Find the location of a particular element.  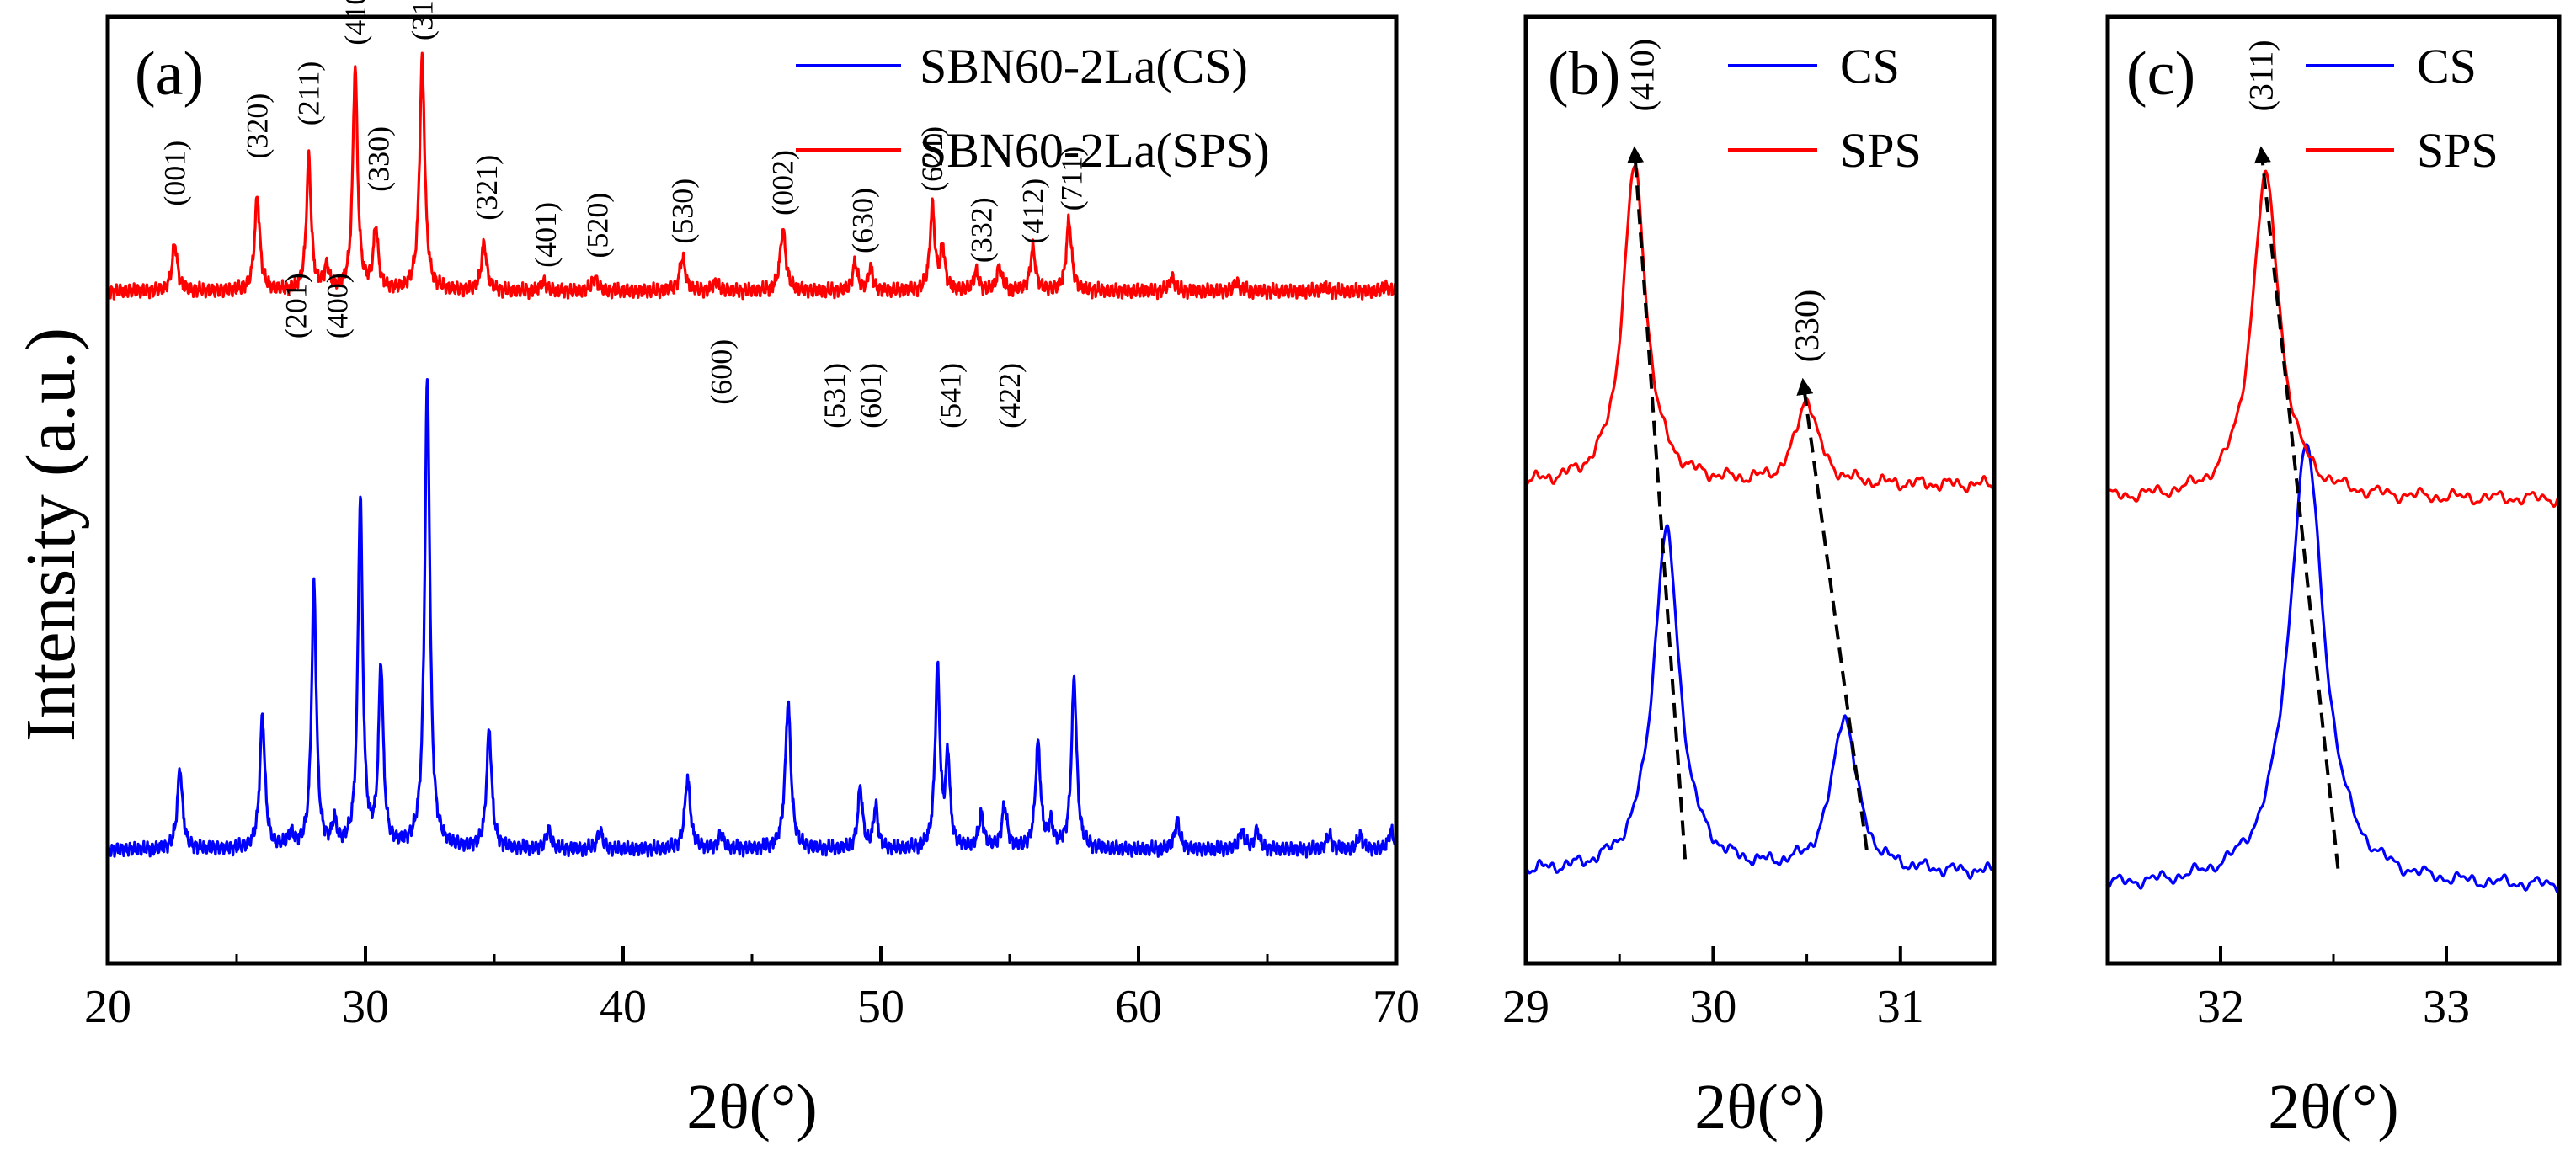

legend-sps-label: SBN60-2La(SPS) is located at coordinates (1095, 150).